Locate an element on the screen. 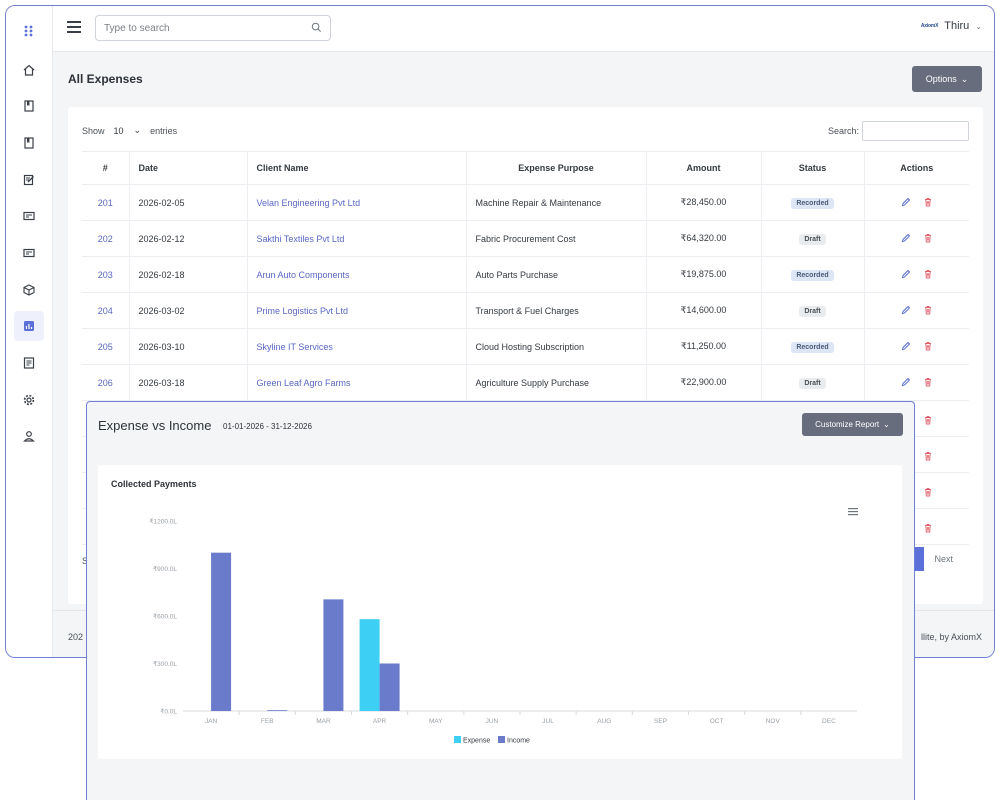 The width and height of the screenshot is (1000, 800). x-tick-label: SEP is located at coordinates (660, 721).